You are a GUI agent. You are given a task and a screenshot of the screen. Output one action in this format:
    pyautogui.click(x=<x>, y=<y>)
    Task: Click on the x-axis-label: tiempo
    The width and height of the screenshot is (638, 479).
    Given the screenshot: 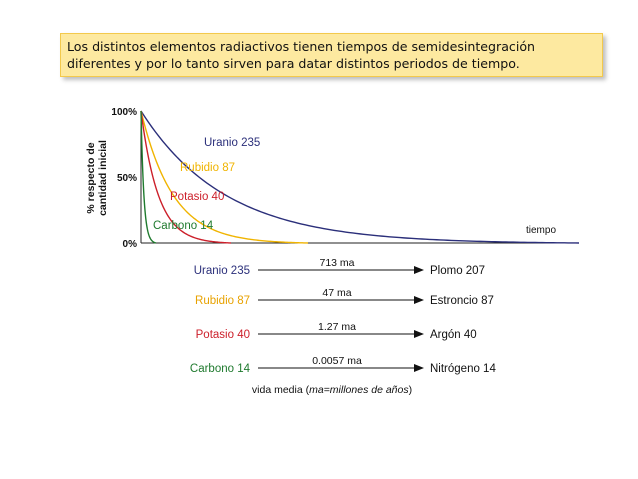 What is the action you would take?
    pyautogui.click(x=541, y=230)
    